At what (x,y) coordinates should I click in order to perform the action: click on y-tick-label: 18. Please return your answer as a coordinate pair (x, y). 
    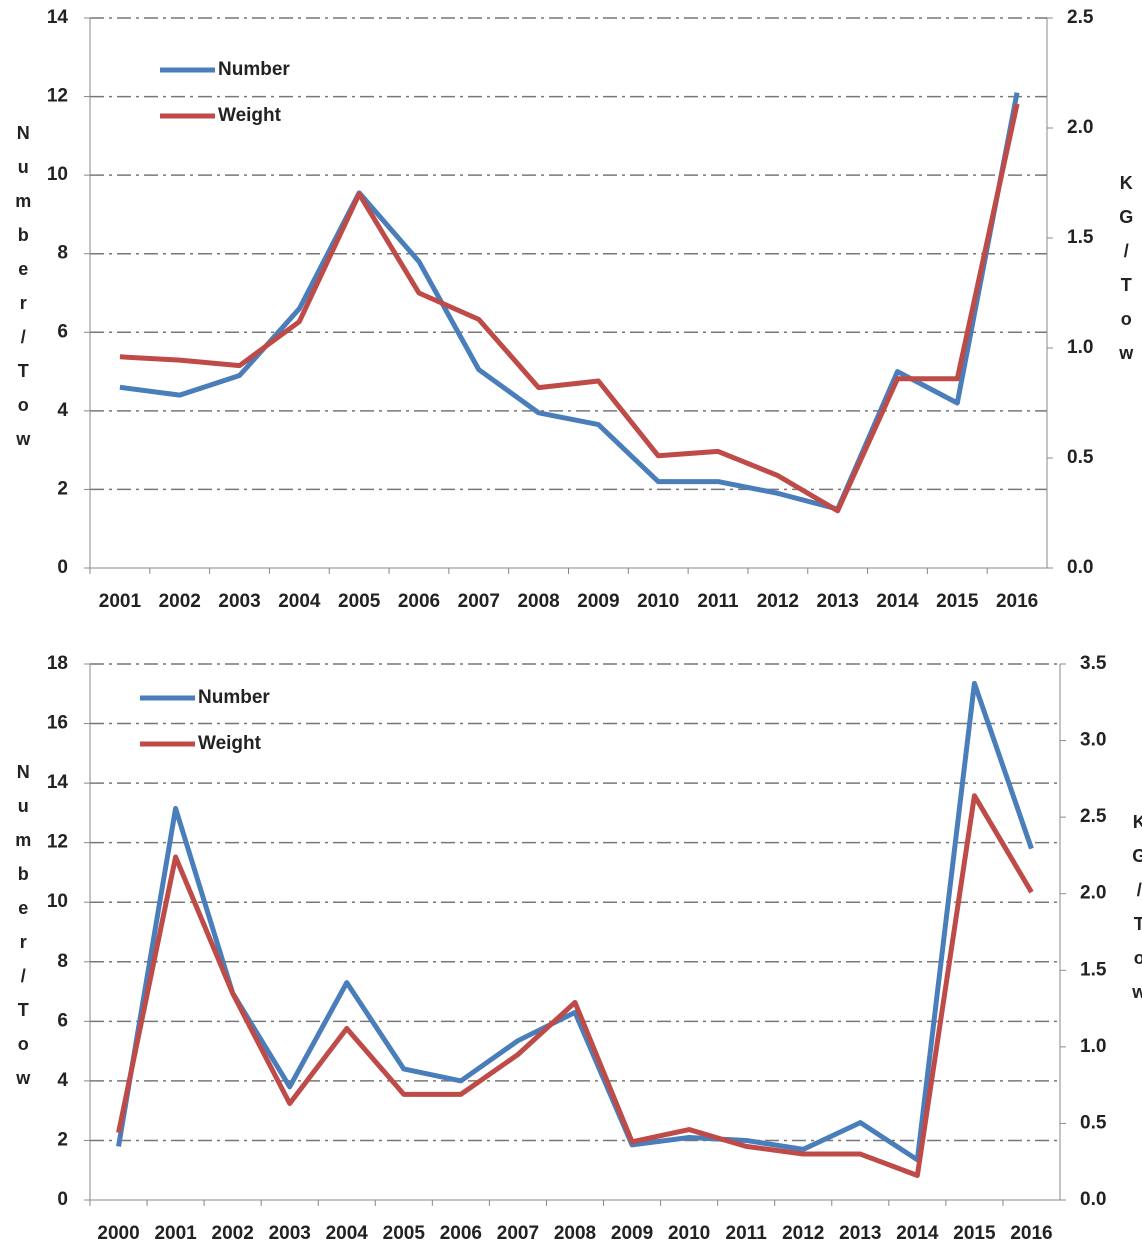
    Looking at the image, I should click on (57, 663).